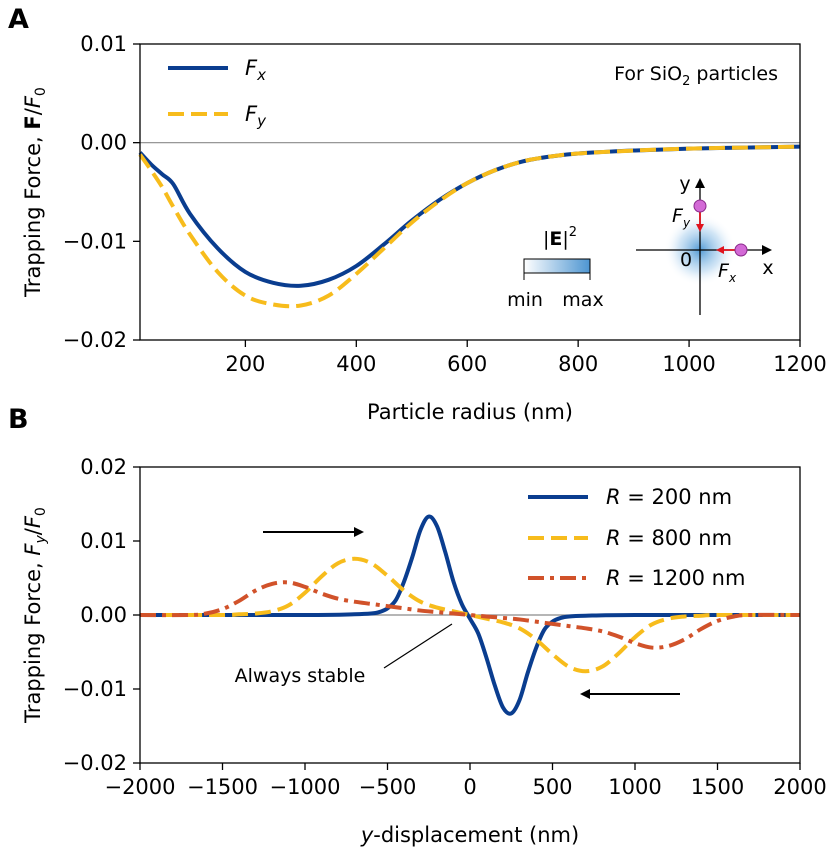  Describe the element at coordinates (95, 241) in the screenshot. I see `panel-a-y-tick-label: −0.01` at that location.